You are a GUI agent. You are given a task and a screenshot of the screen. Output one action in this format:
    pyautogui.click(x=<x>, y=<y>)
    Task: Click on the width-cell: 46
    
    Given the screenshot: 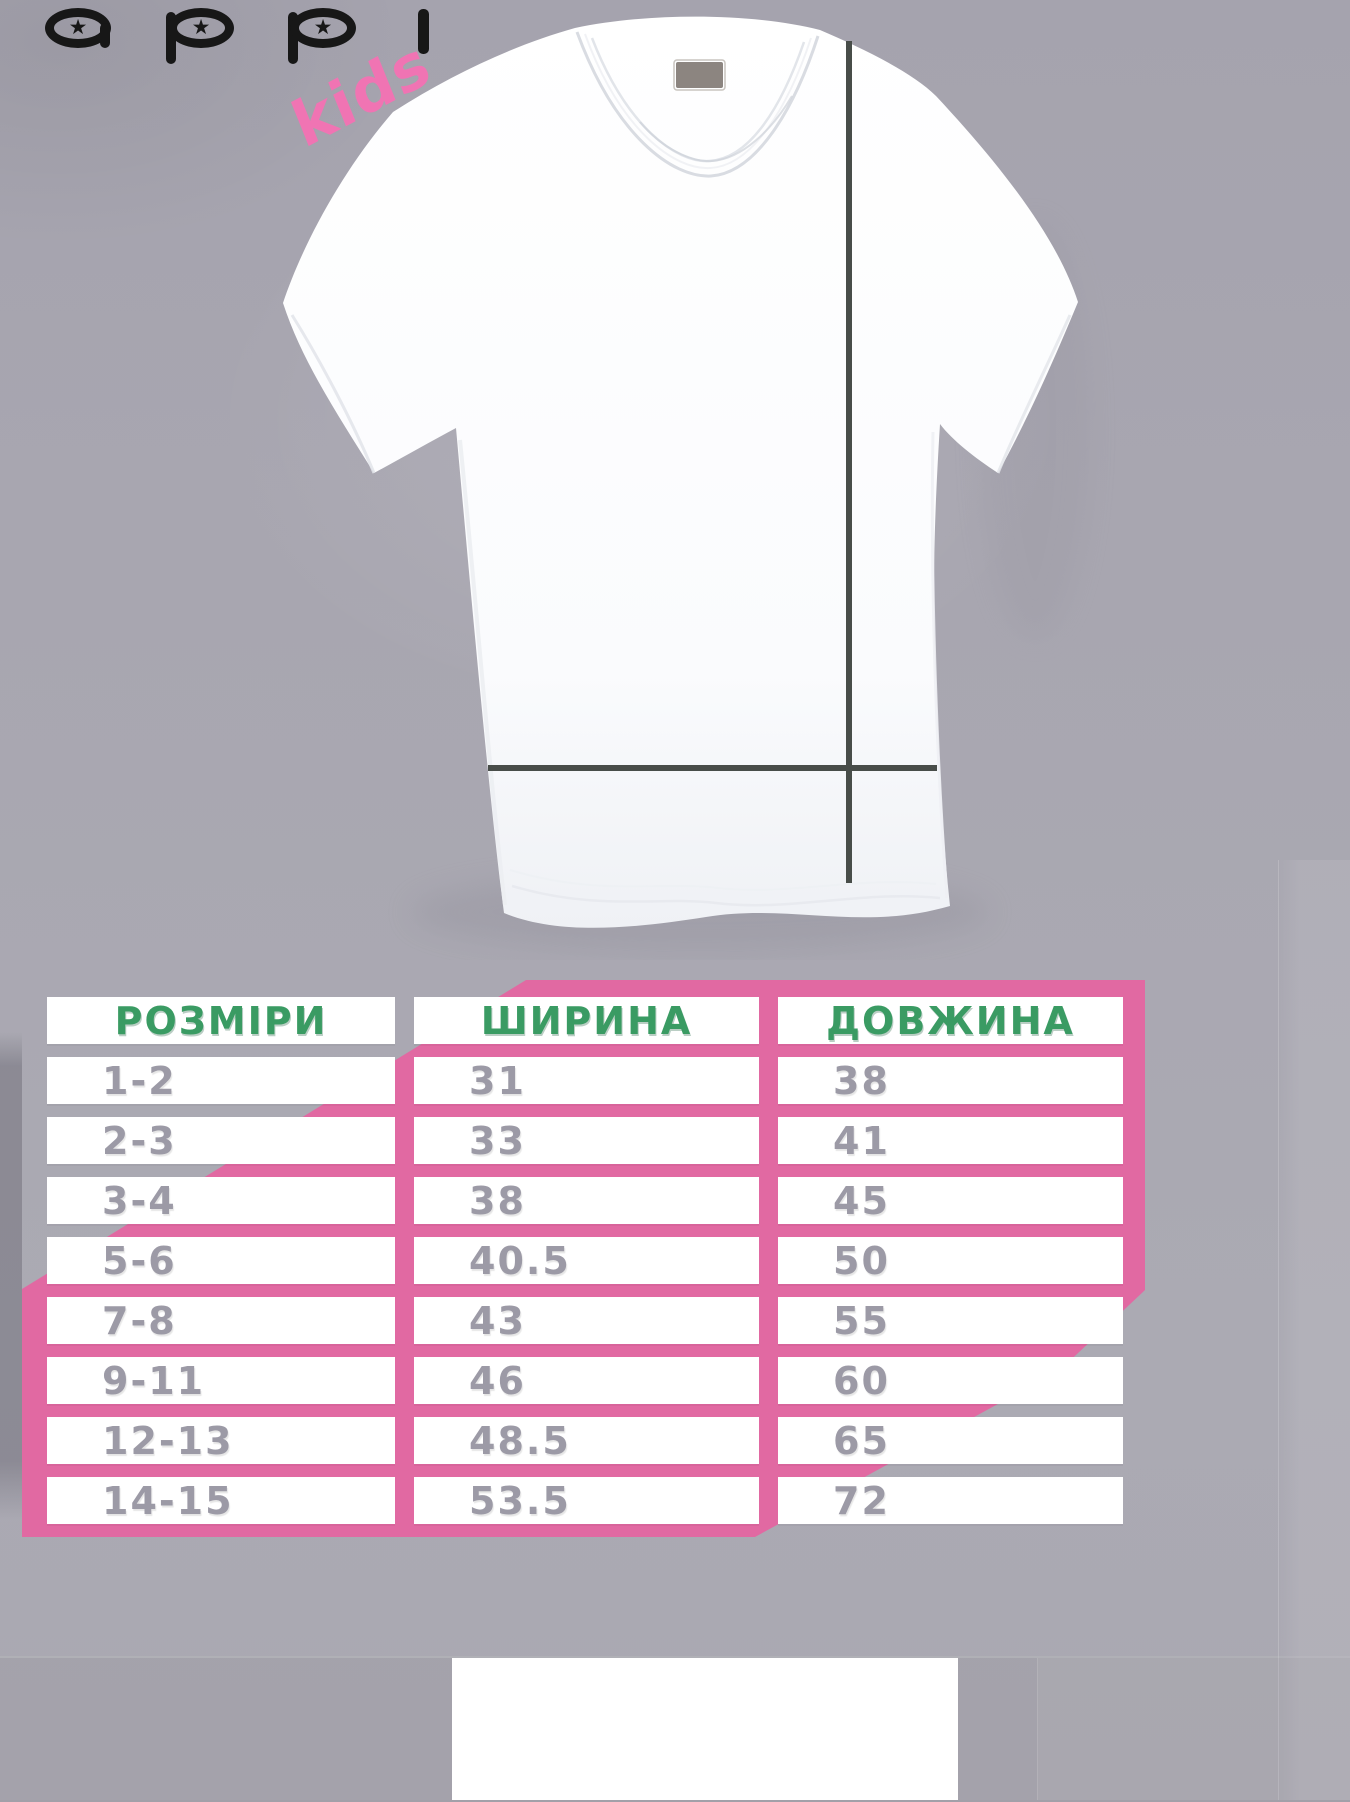 What is the action you would take?
    pyautogui.click(x=586, y=1380)
    